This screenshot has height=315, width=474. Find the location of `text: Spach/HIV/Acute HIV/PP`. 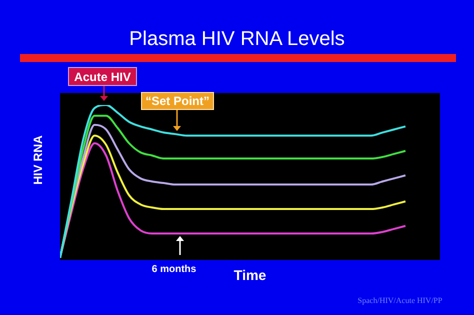

text: Spach/HIV/Acute HIV/PP is located at coordinates (400, 300).